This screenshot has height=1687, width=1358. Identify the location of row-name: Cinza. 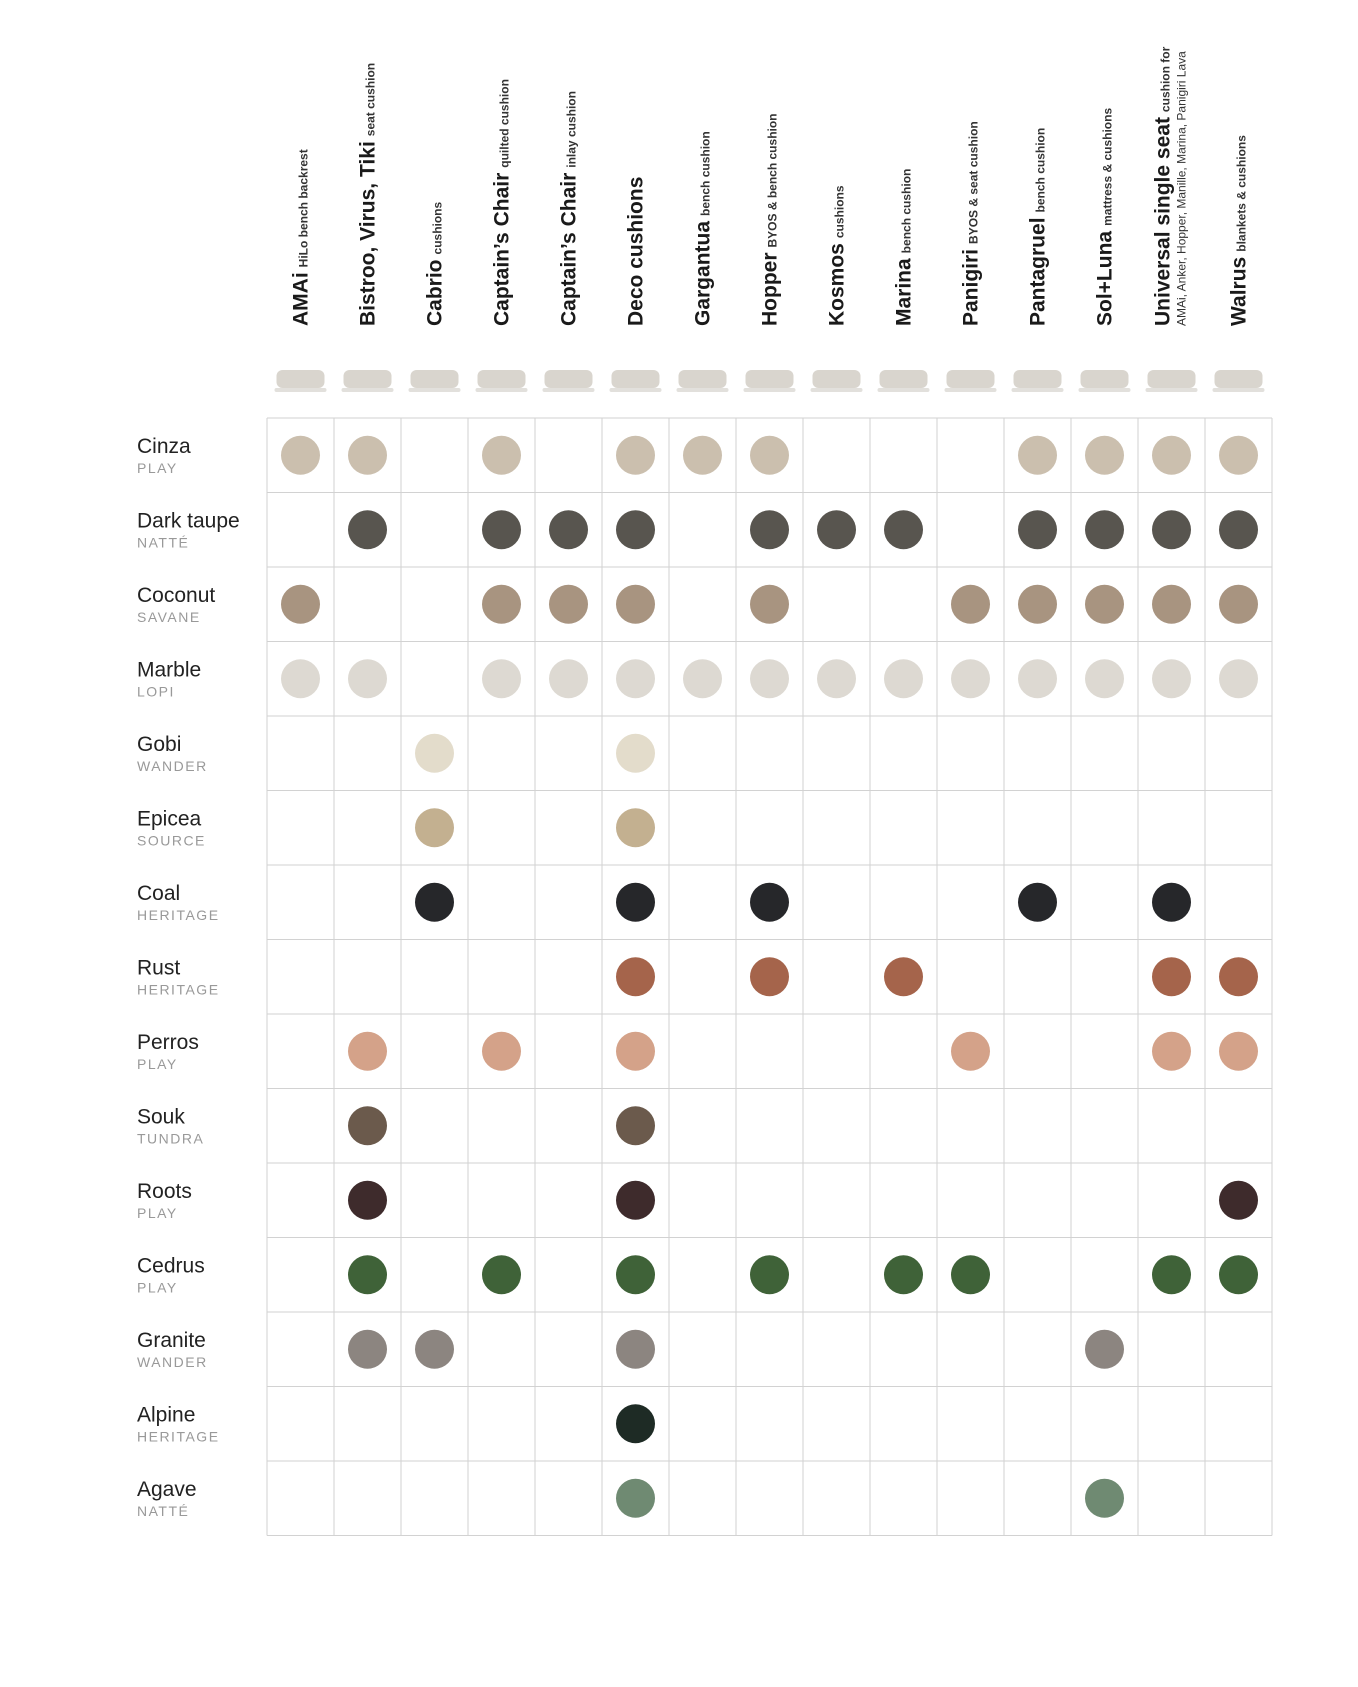
(164, 446).